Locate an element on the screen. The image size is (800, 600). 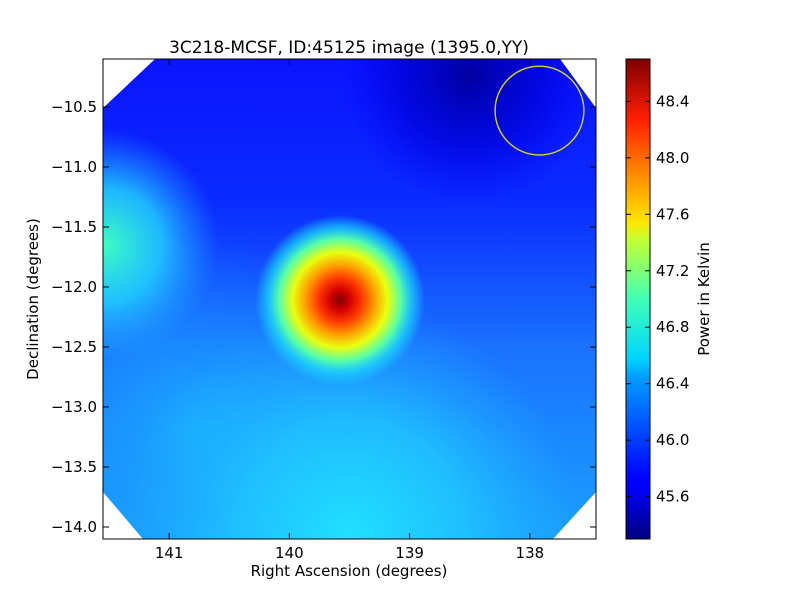
y-tick-label: −11.0 is located at coordinates (74, 167).